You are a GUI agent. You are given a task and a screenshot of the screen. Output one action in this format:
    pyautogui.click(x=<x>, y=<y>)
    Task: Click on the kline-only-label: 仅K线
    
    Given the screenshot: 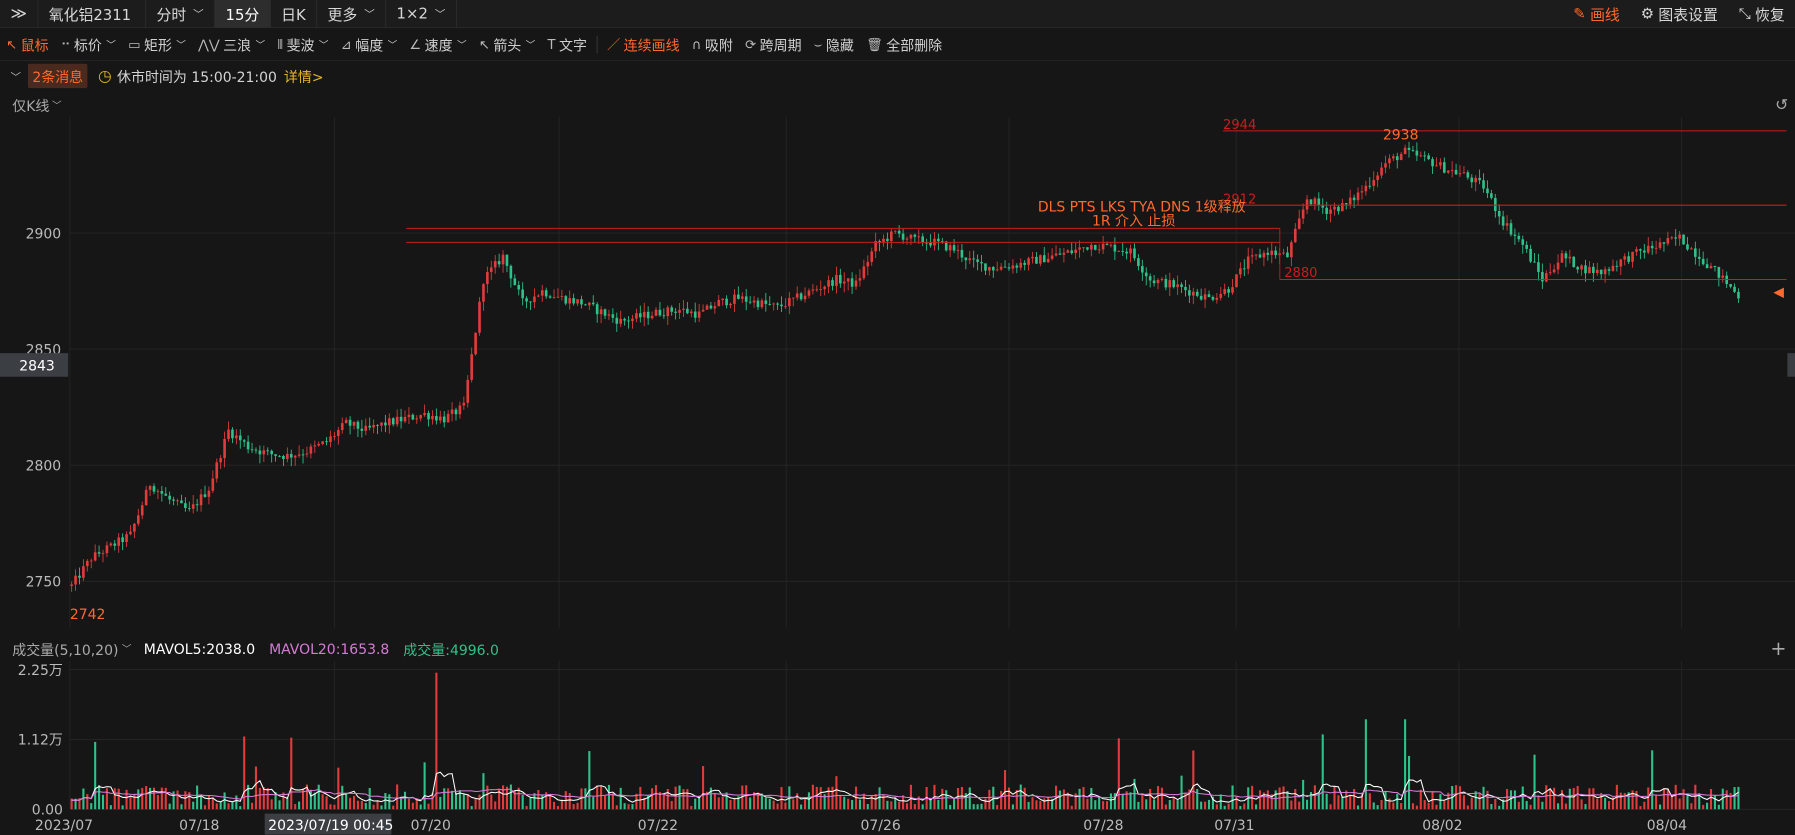 What is the action you would take?
    pyautogui.click(x=31, y=106)
    